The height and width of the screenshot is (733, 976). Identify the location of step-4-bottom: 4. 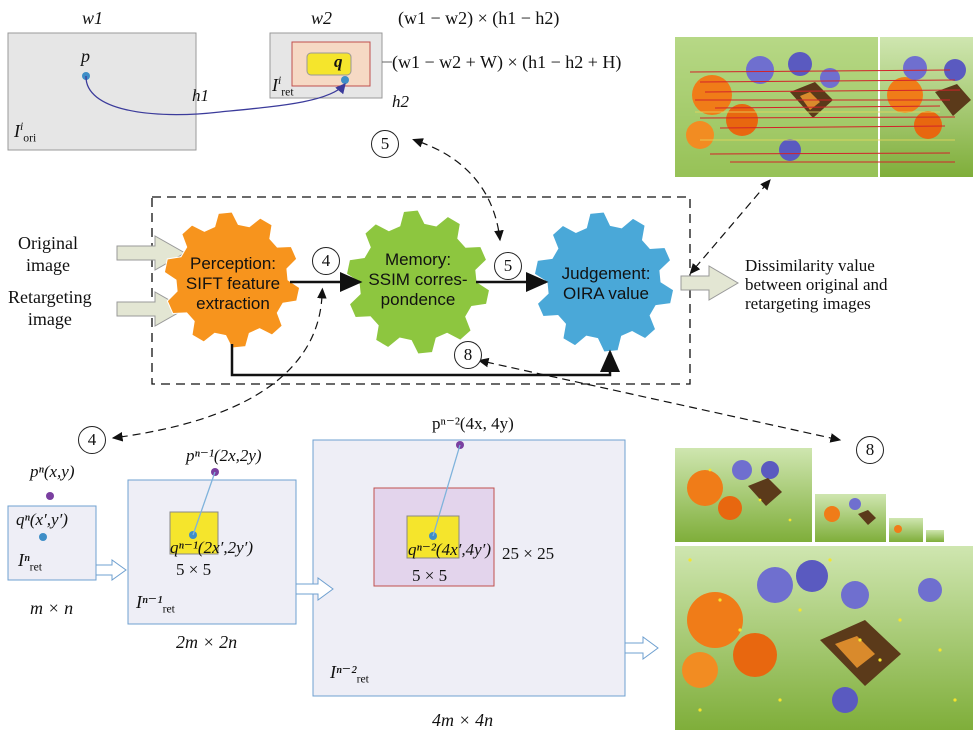
(92, 440).